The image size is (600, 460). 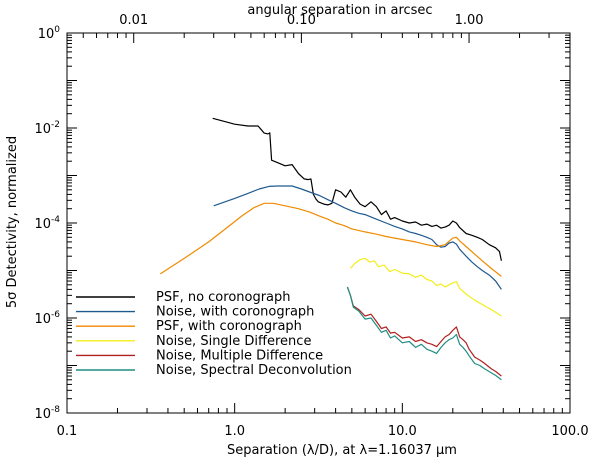 I want to click on y-axis-title: 5σ Detectivity, normalized, so click(x=12, y=222).